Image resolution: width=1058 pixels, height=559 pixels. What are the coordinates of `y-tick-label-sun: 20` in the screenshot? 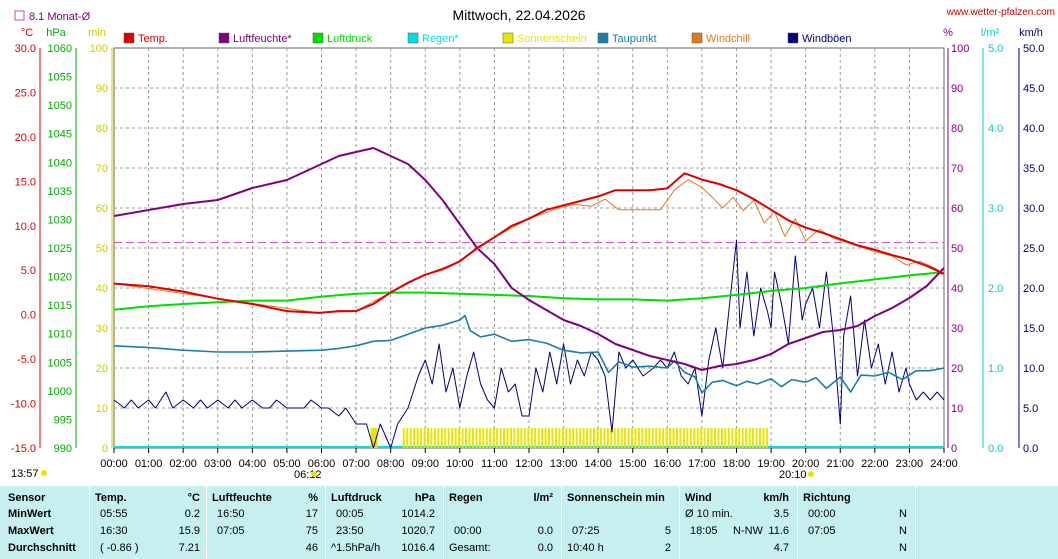 It's located at (102, 369).